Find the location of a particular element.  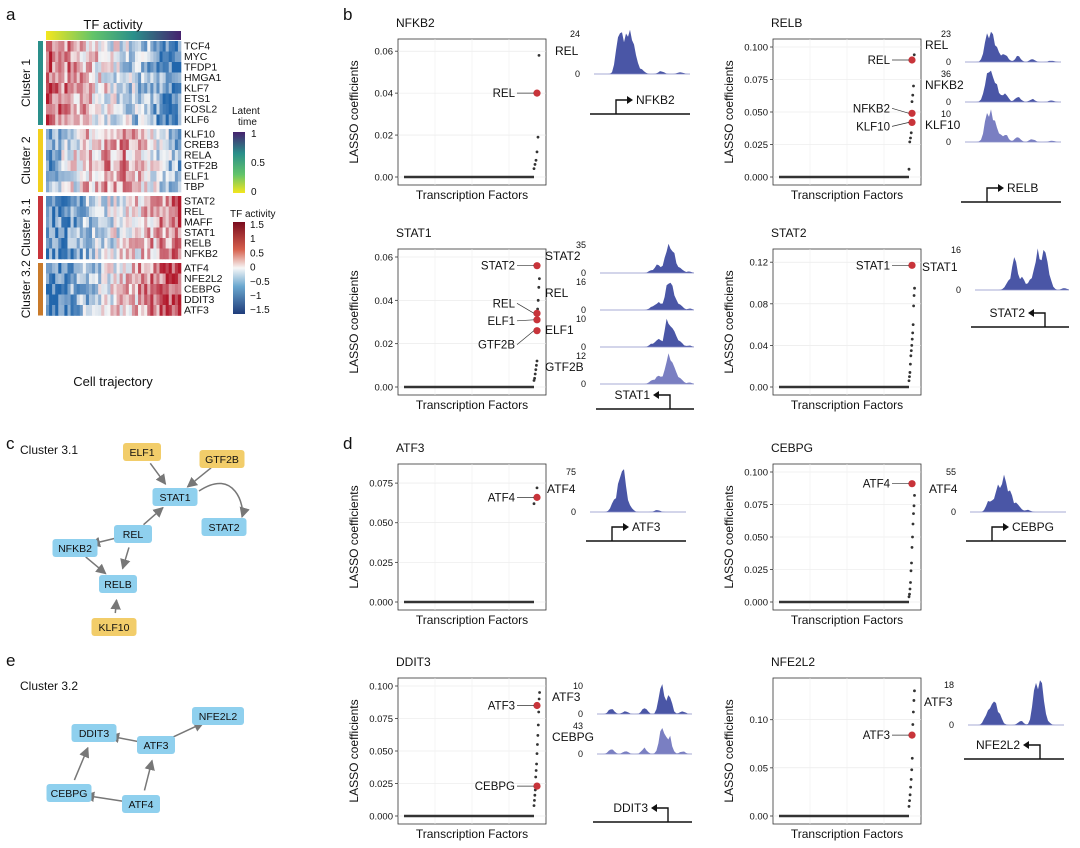

plot-title: ATF3 is located at coordinates (410, 448).